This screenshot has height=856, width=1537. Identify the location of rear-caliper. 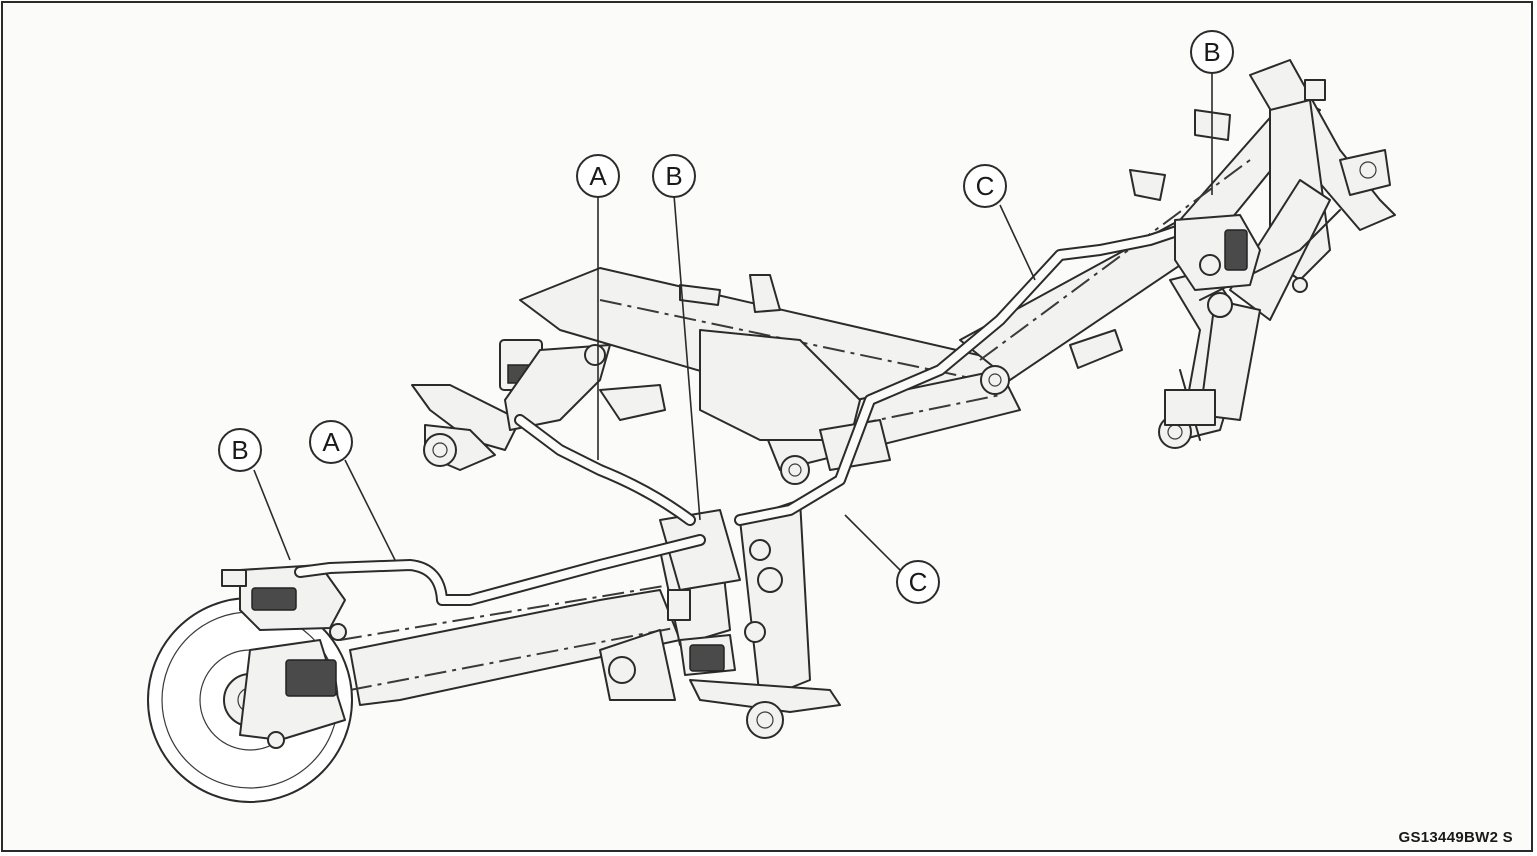
(1241, 266).